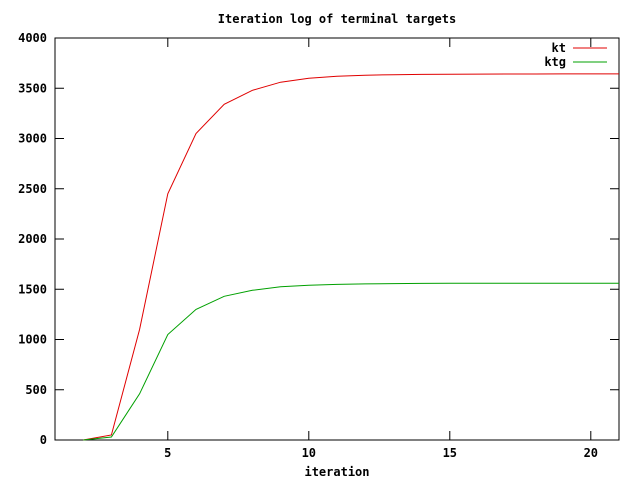 This screenshot has height=480, width=640. What do you see at coordinates (591, 453) in the screenshot?
I see `x-tick-label: 20` at bounding box center [591, 453].